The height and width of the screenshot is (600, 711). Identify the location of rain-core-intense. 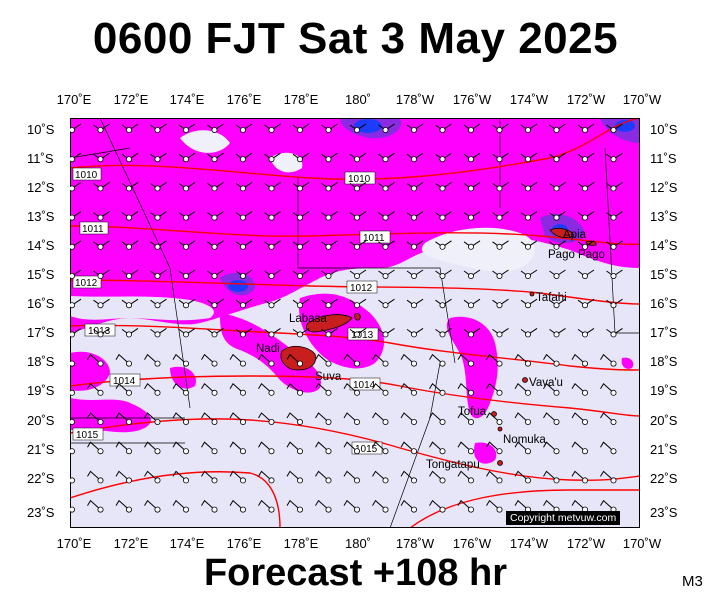
(368, 126).